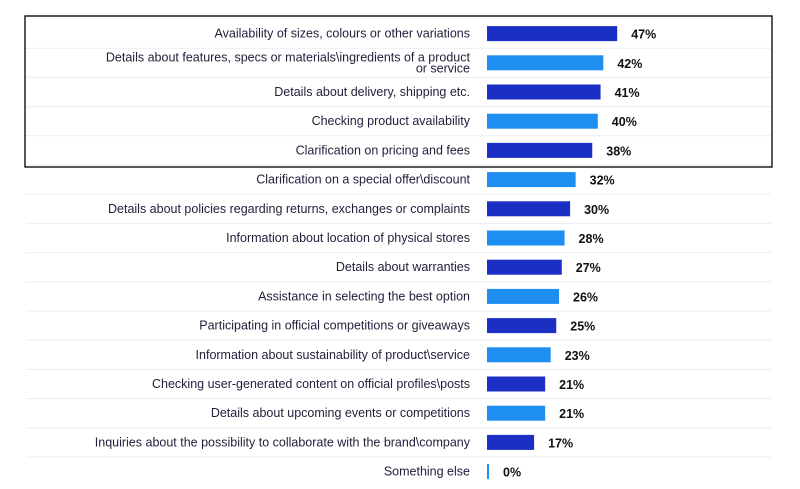 The image size is (800, 489). I want to click on value-label: 32%, so click(602, 181).